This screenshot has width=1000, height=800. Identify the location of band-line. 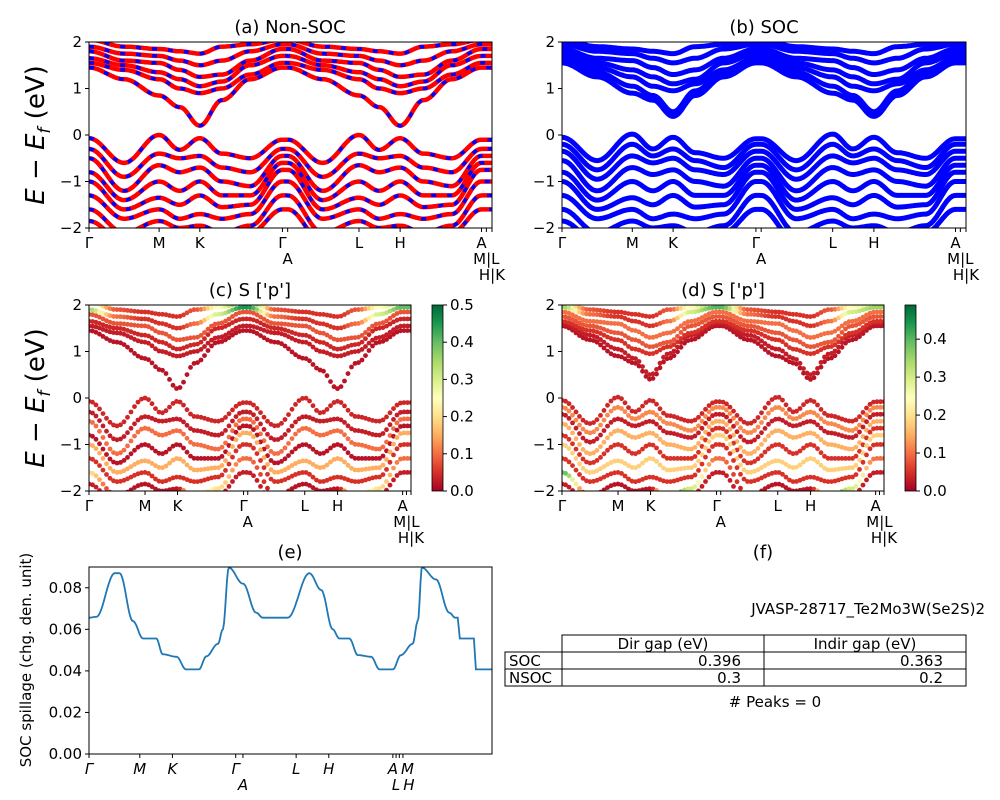
(764, 190).